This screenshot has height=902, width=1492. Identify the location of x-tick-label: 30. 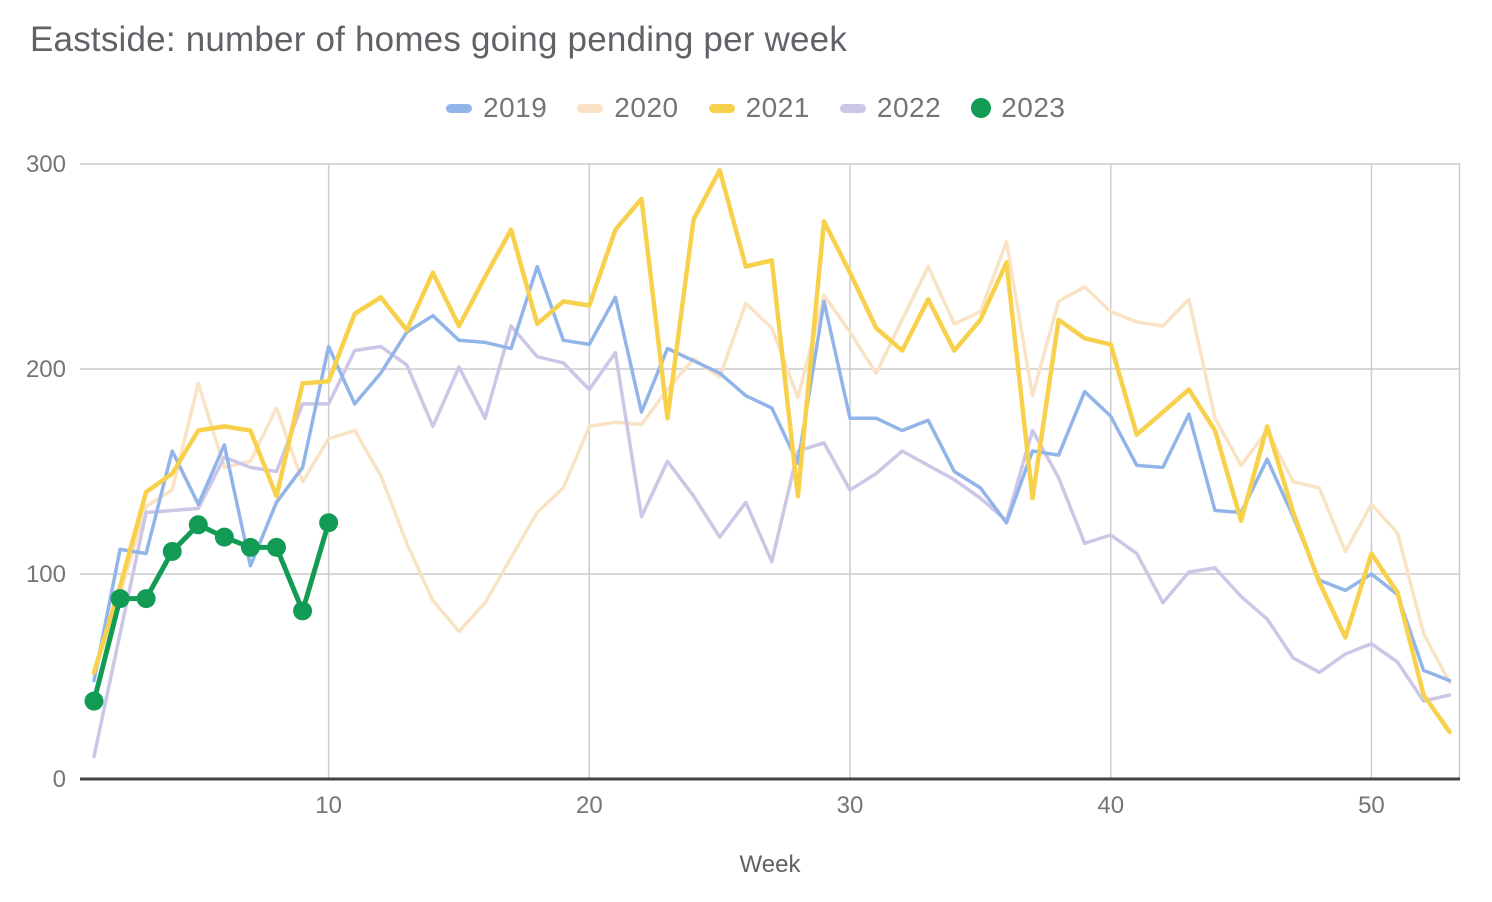
(850, 805).